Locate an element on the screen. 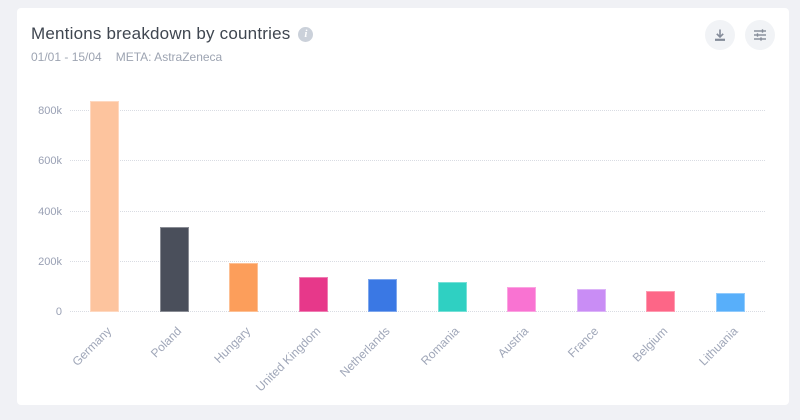  bar-lithuania is located at coordinates (730, 302).